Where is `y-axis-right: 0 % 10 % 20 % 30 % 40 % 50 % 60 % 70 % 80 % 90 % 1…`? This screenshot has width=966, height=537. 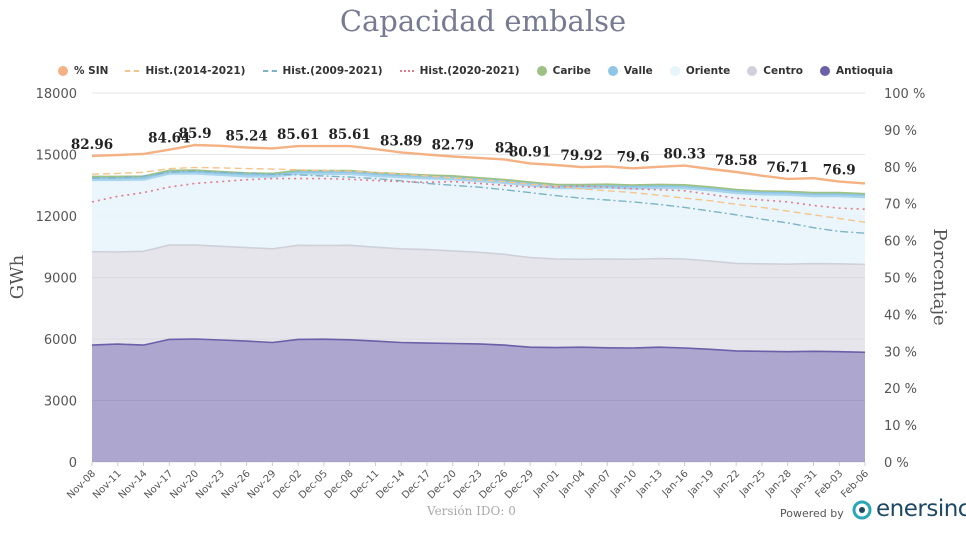 y-axis-right: 0 % 10 % 20 % 30 % 40 % 50 % 60 % 70 % 80 % 90 % 1… is located at coordinates (904, 279).